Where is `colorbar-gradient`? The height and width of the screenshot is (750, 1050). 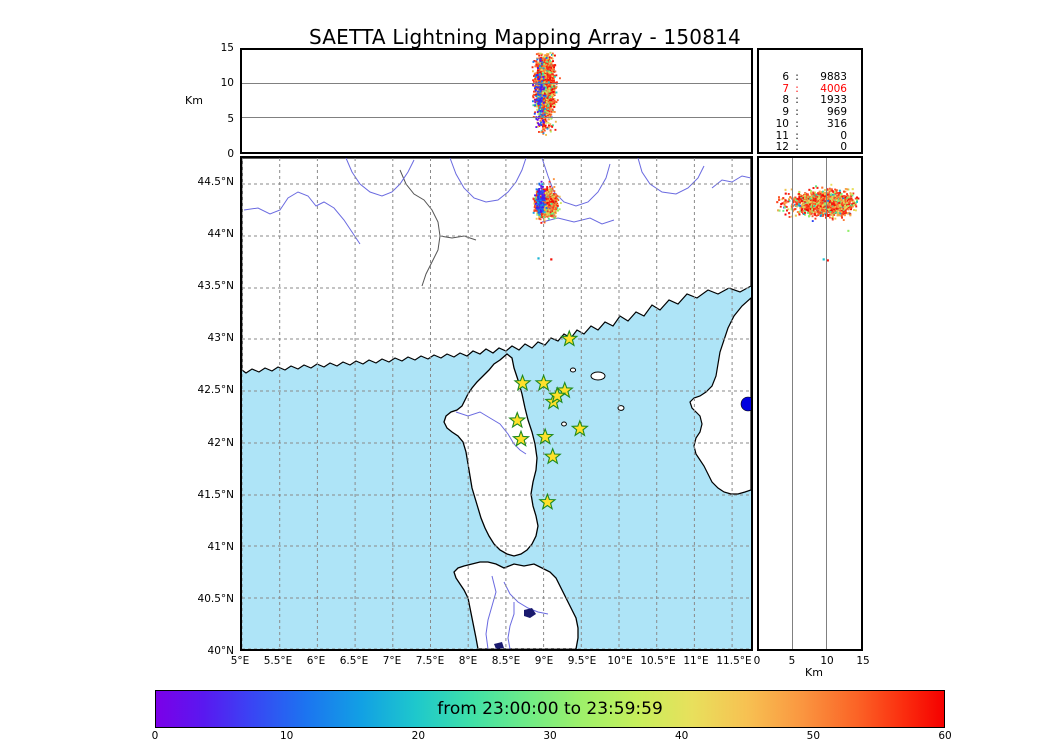 colorbar-gradient is located at coordinates (550, 709).